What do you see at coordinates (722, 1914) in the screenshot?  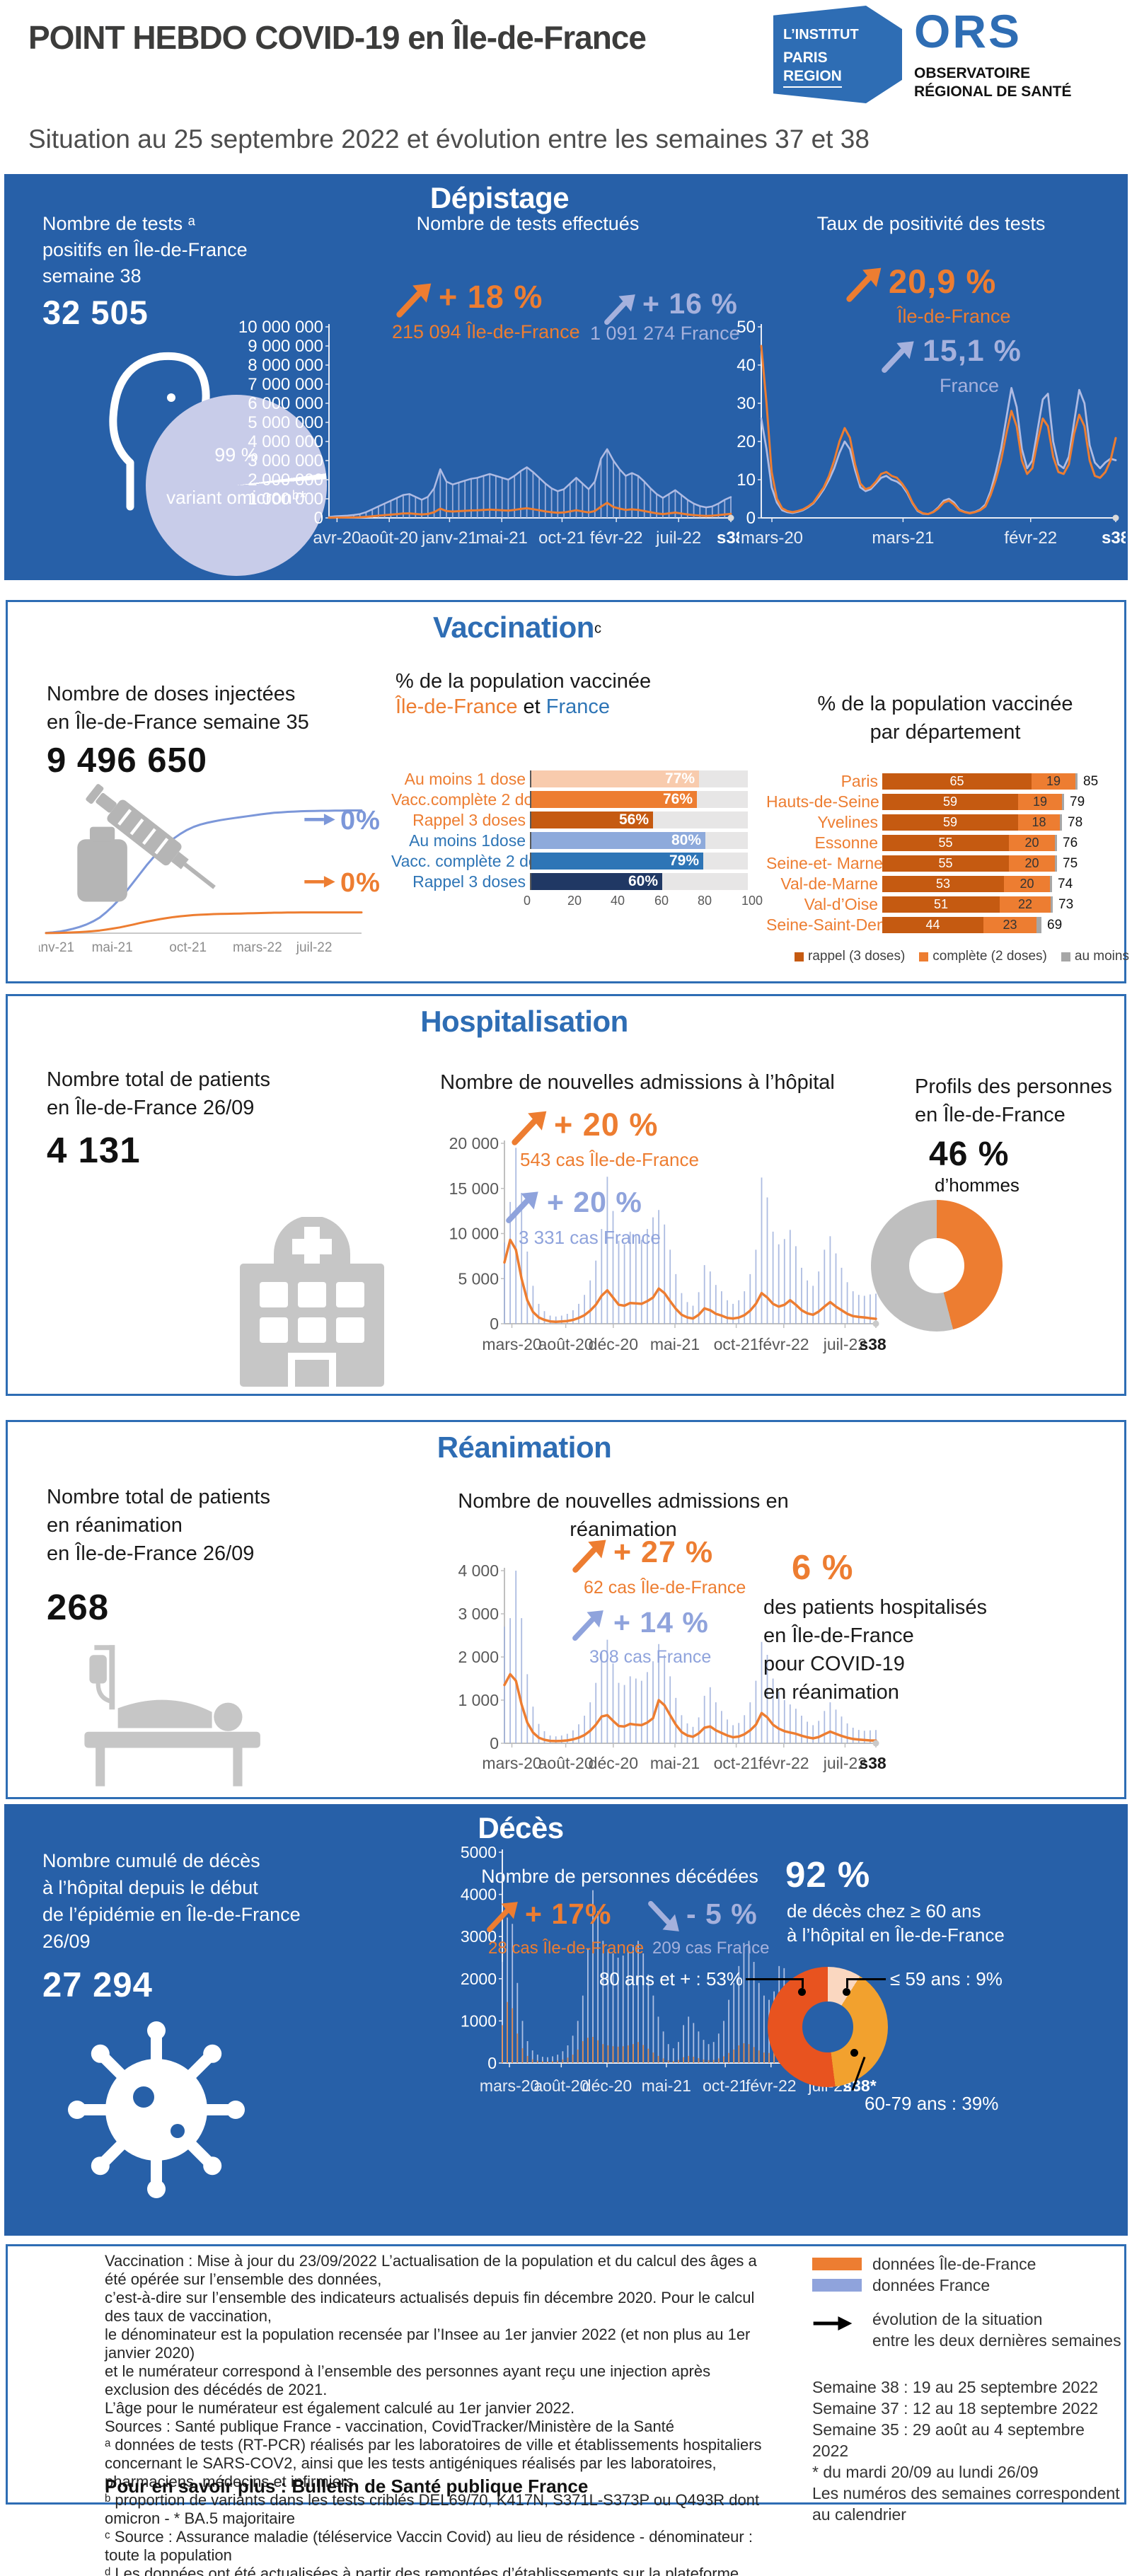 I see `deces-fr-delta: - 5 %` at bounding box center [722, 1914].